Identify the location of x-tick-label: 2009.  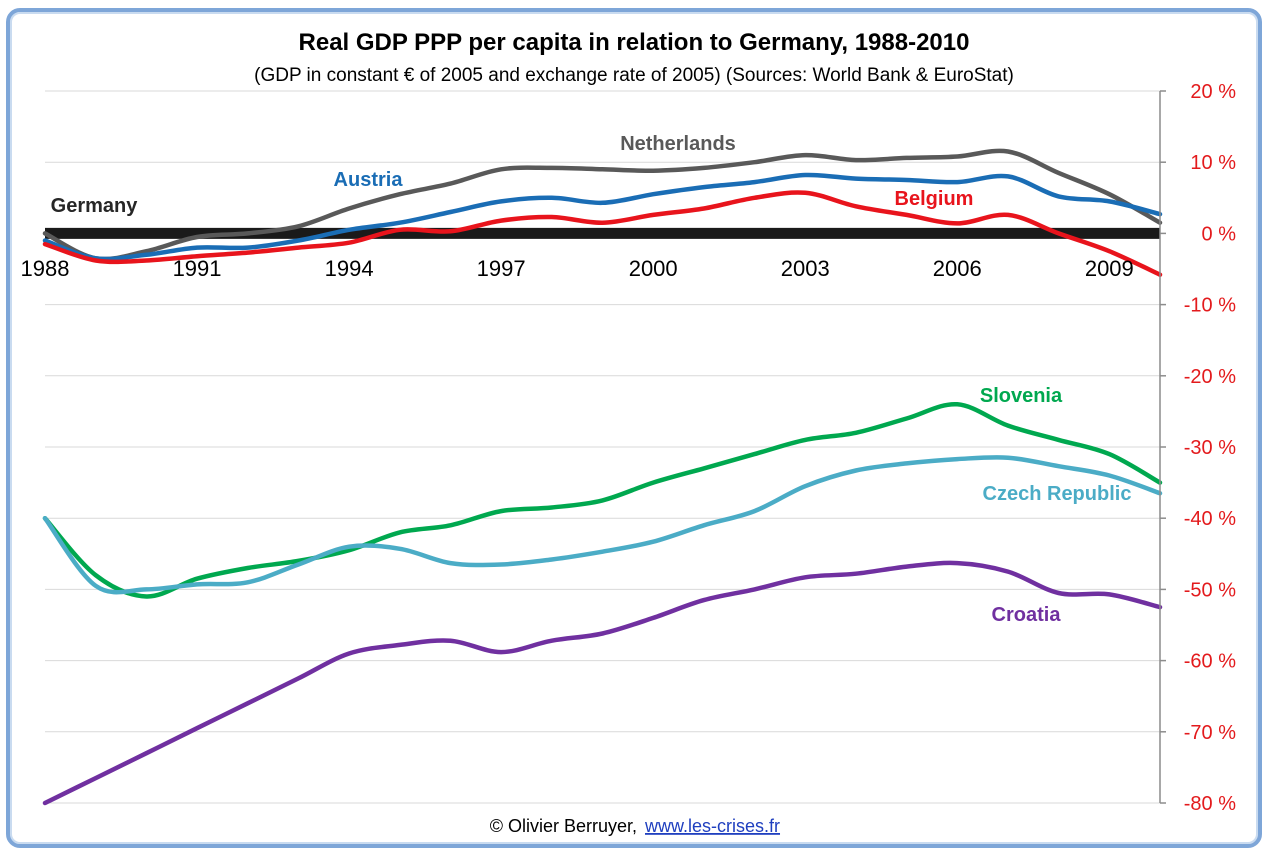
(1109, 268).